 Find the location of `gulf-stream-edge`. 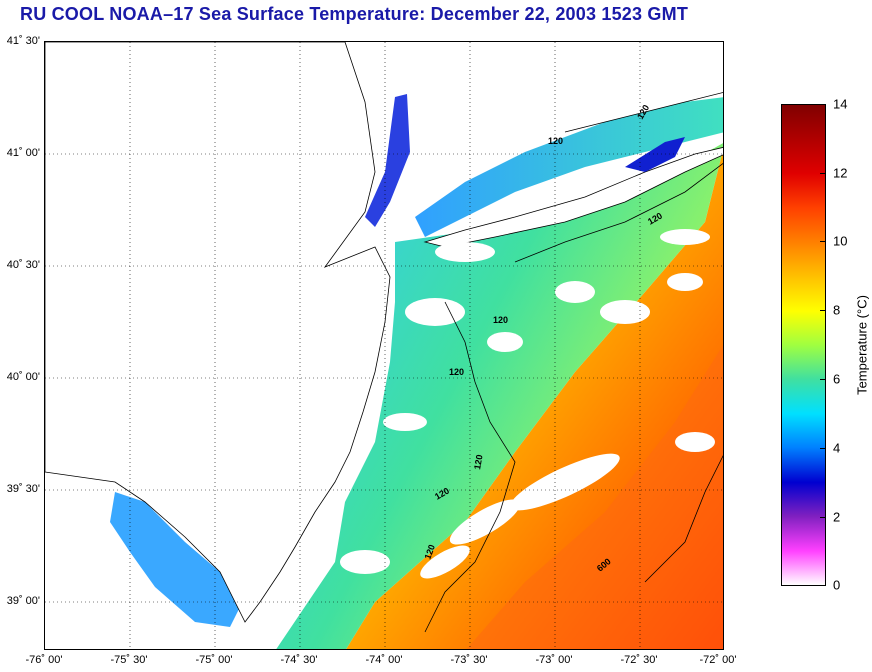

gulf-stream-edge is located at coordinates (594, 497).